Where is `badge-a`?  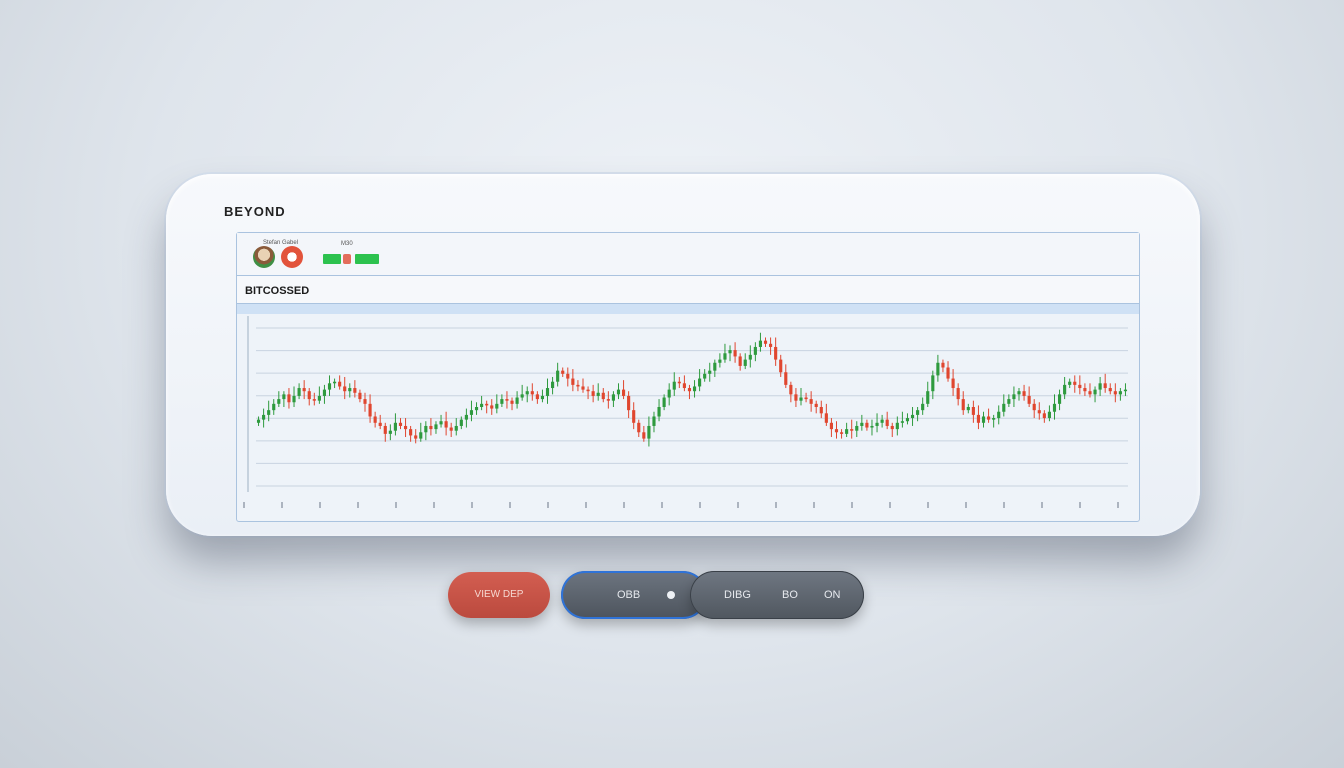 badge-a is located at coordinates (332, 259).